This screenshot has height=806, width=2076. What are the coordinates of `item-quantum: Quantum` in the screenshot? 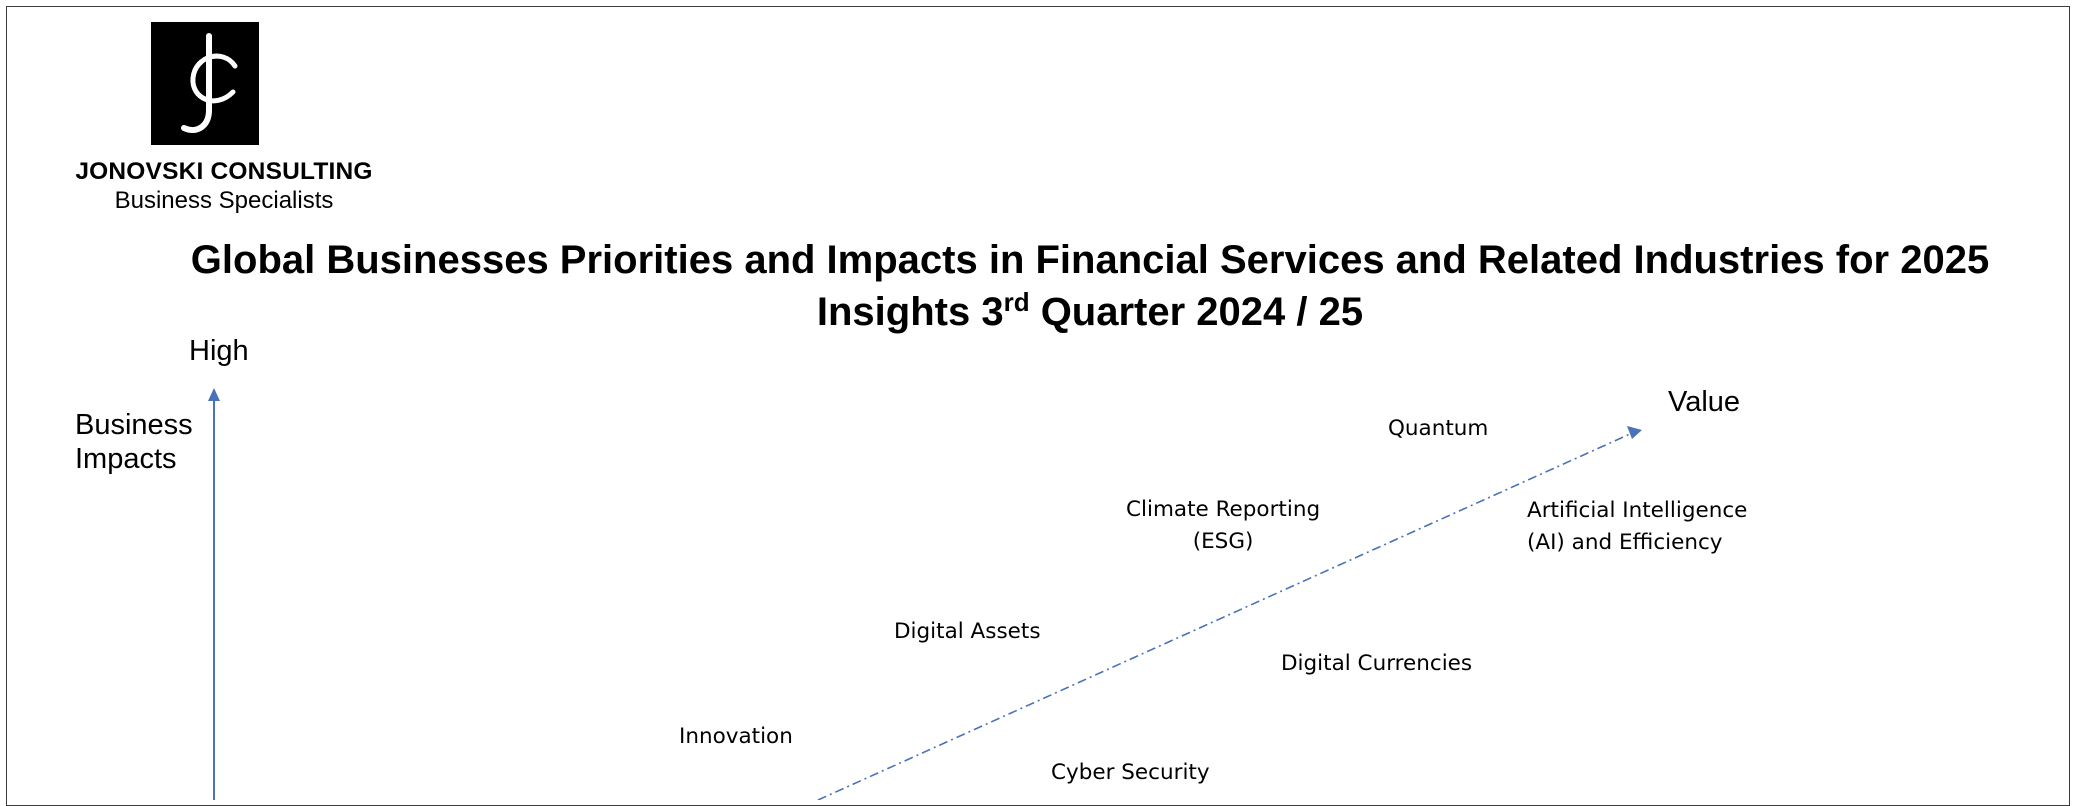 It's located at (1438, 428).